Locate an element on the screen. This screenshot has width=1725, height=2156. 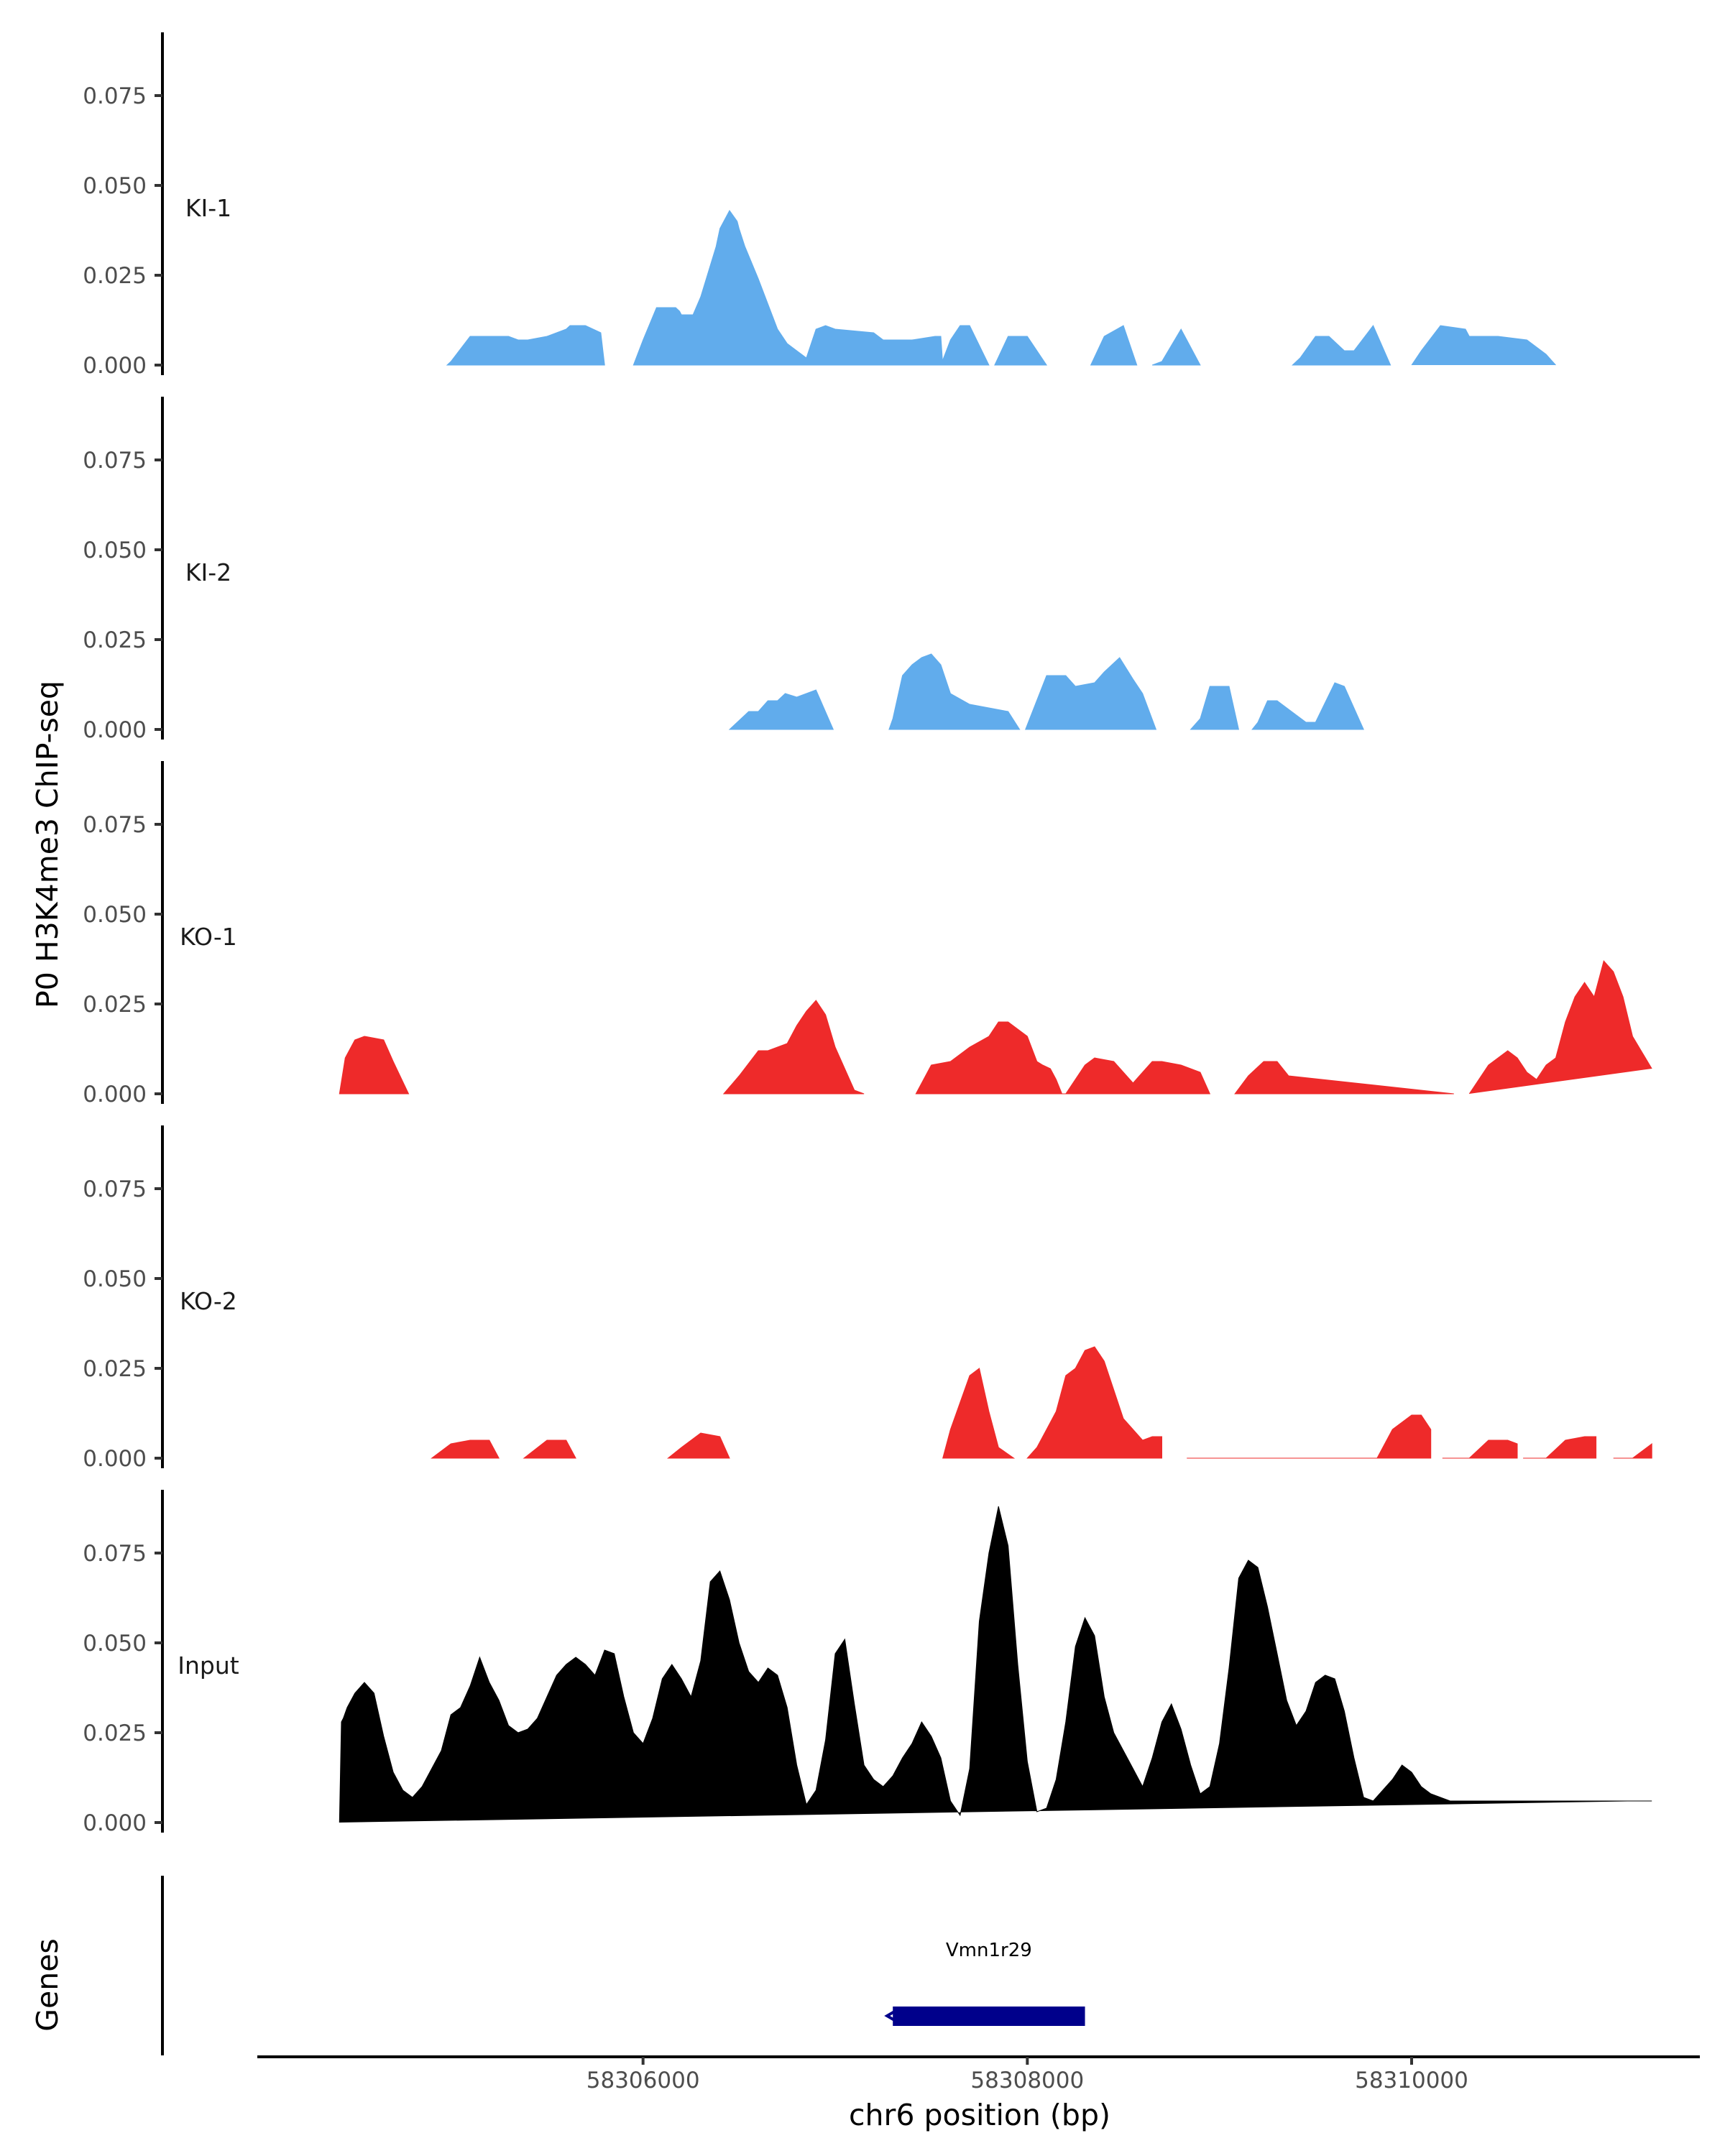
track-label: KI-1 is located at coordinates (208, 208).